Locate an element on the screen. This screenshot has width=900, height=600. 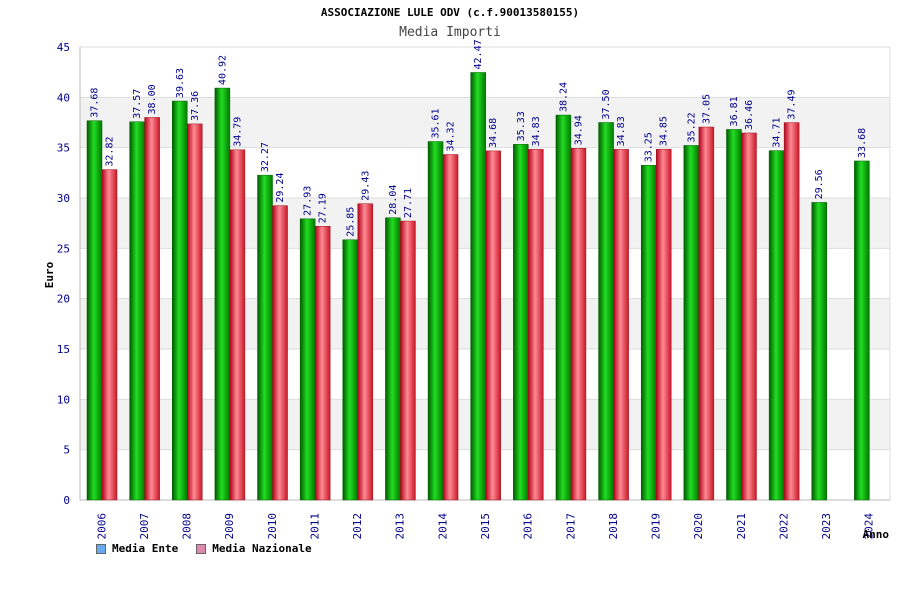
legend-label-media-nazionale: Media Nazionale is located at coordinates (262, 548).